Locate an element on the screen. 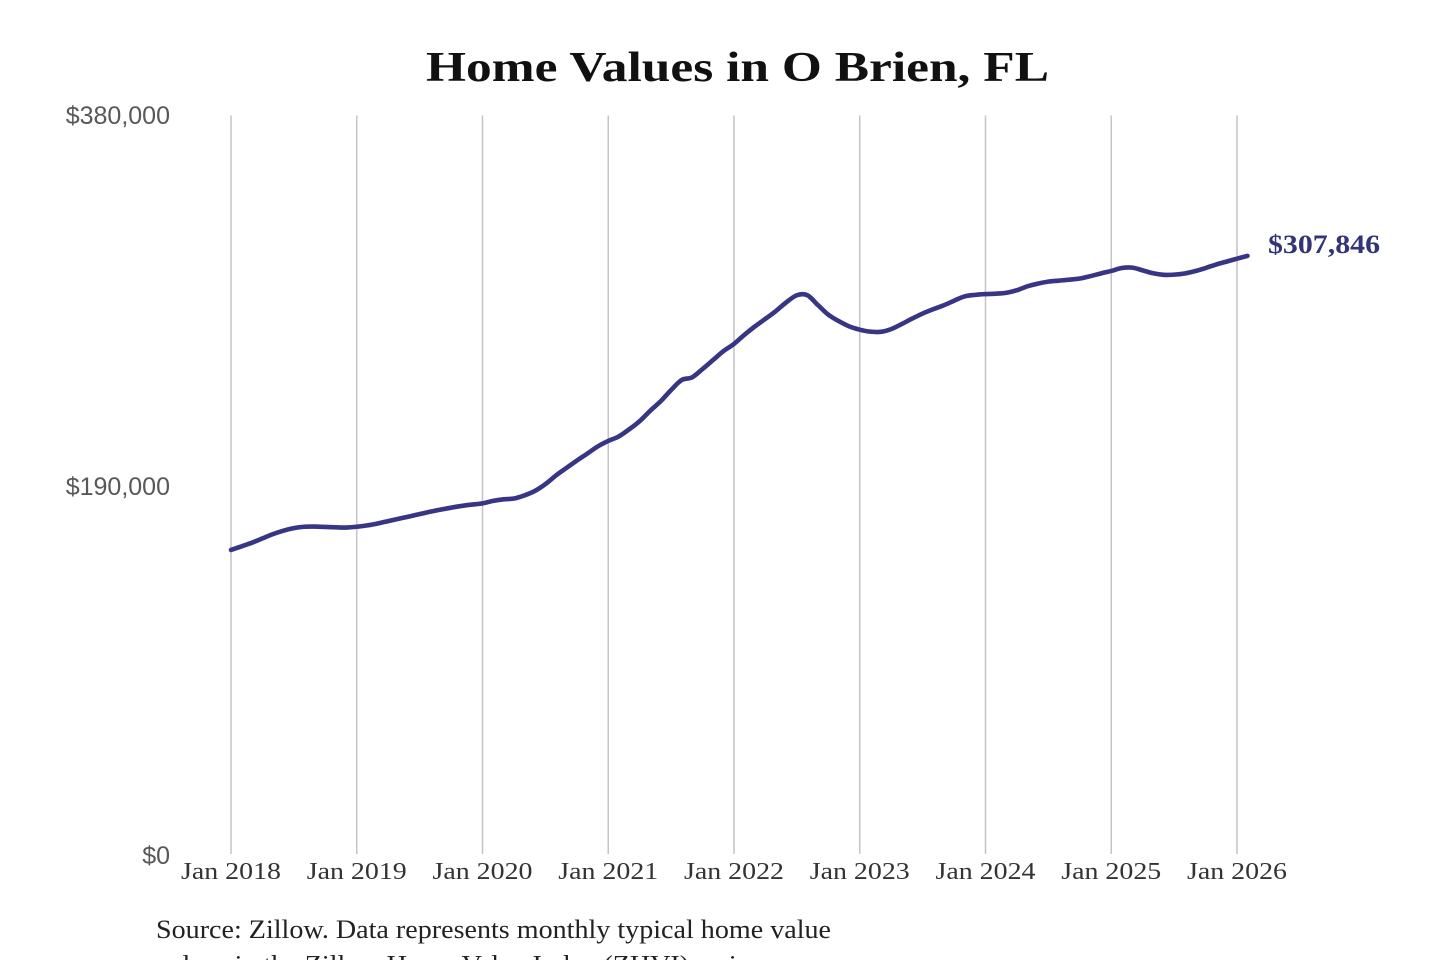  svg-text: Jan 2020 is located at coordinates (483, 872).